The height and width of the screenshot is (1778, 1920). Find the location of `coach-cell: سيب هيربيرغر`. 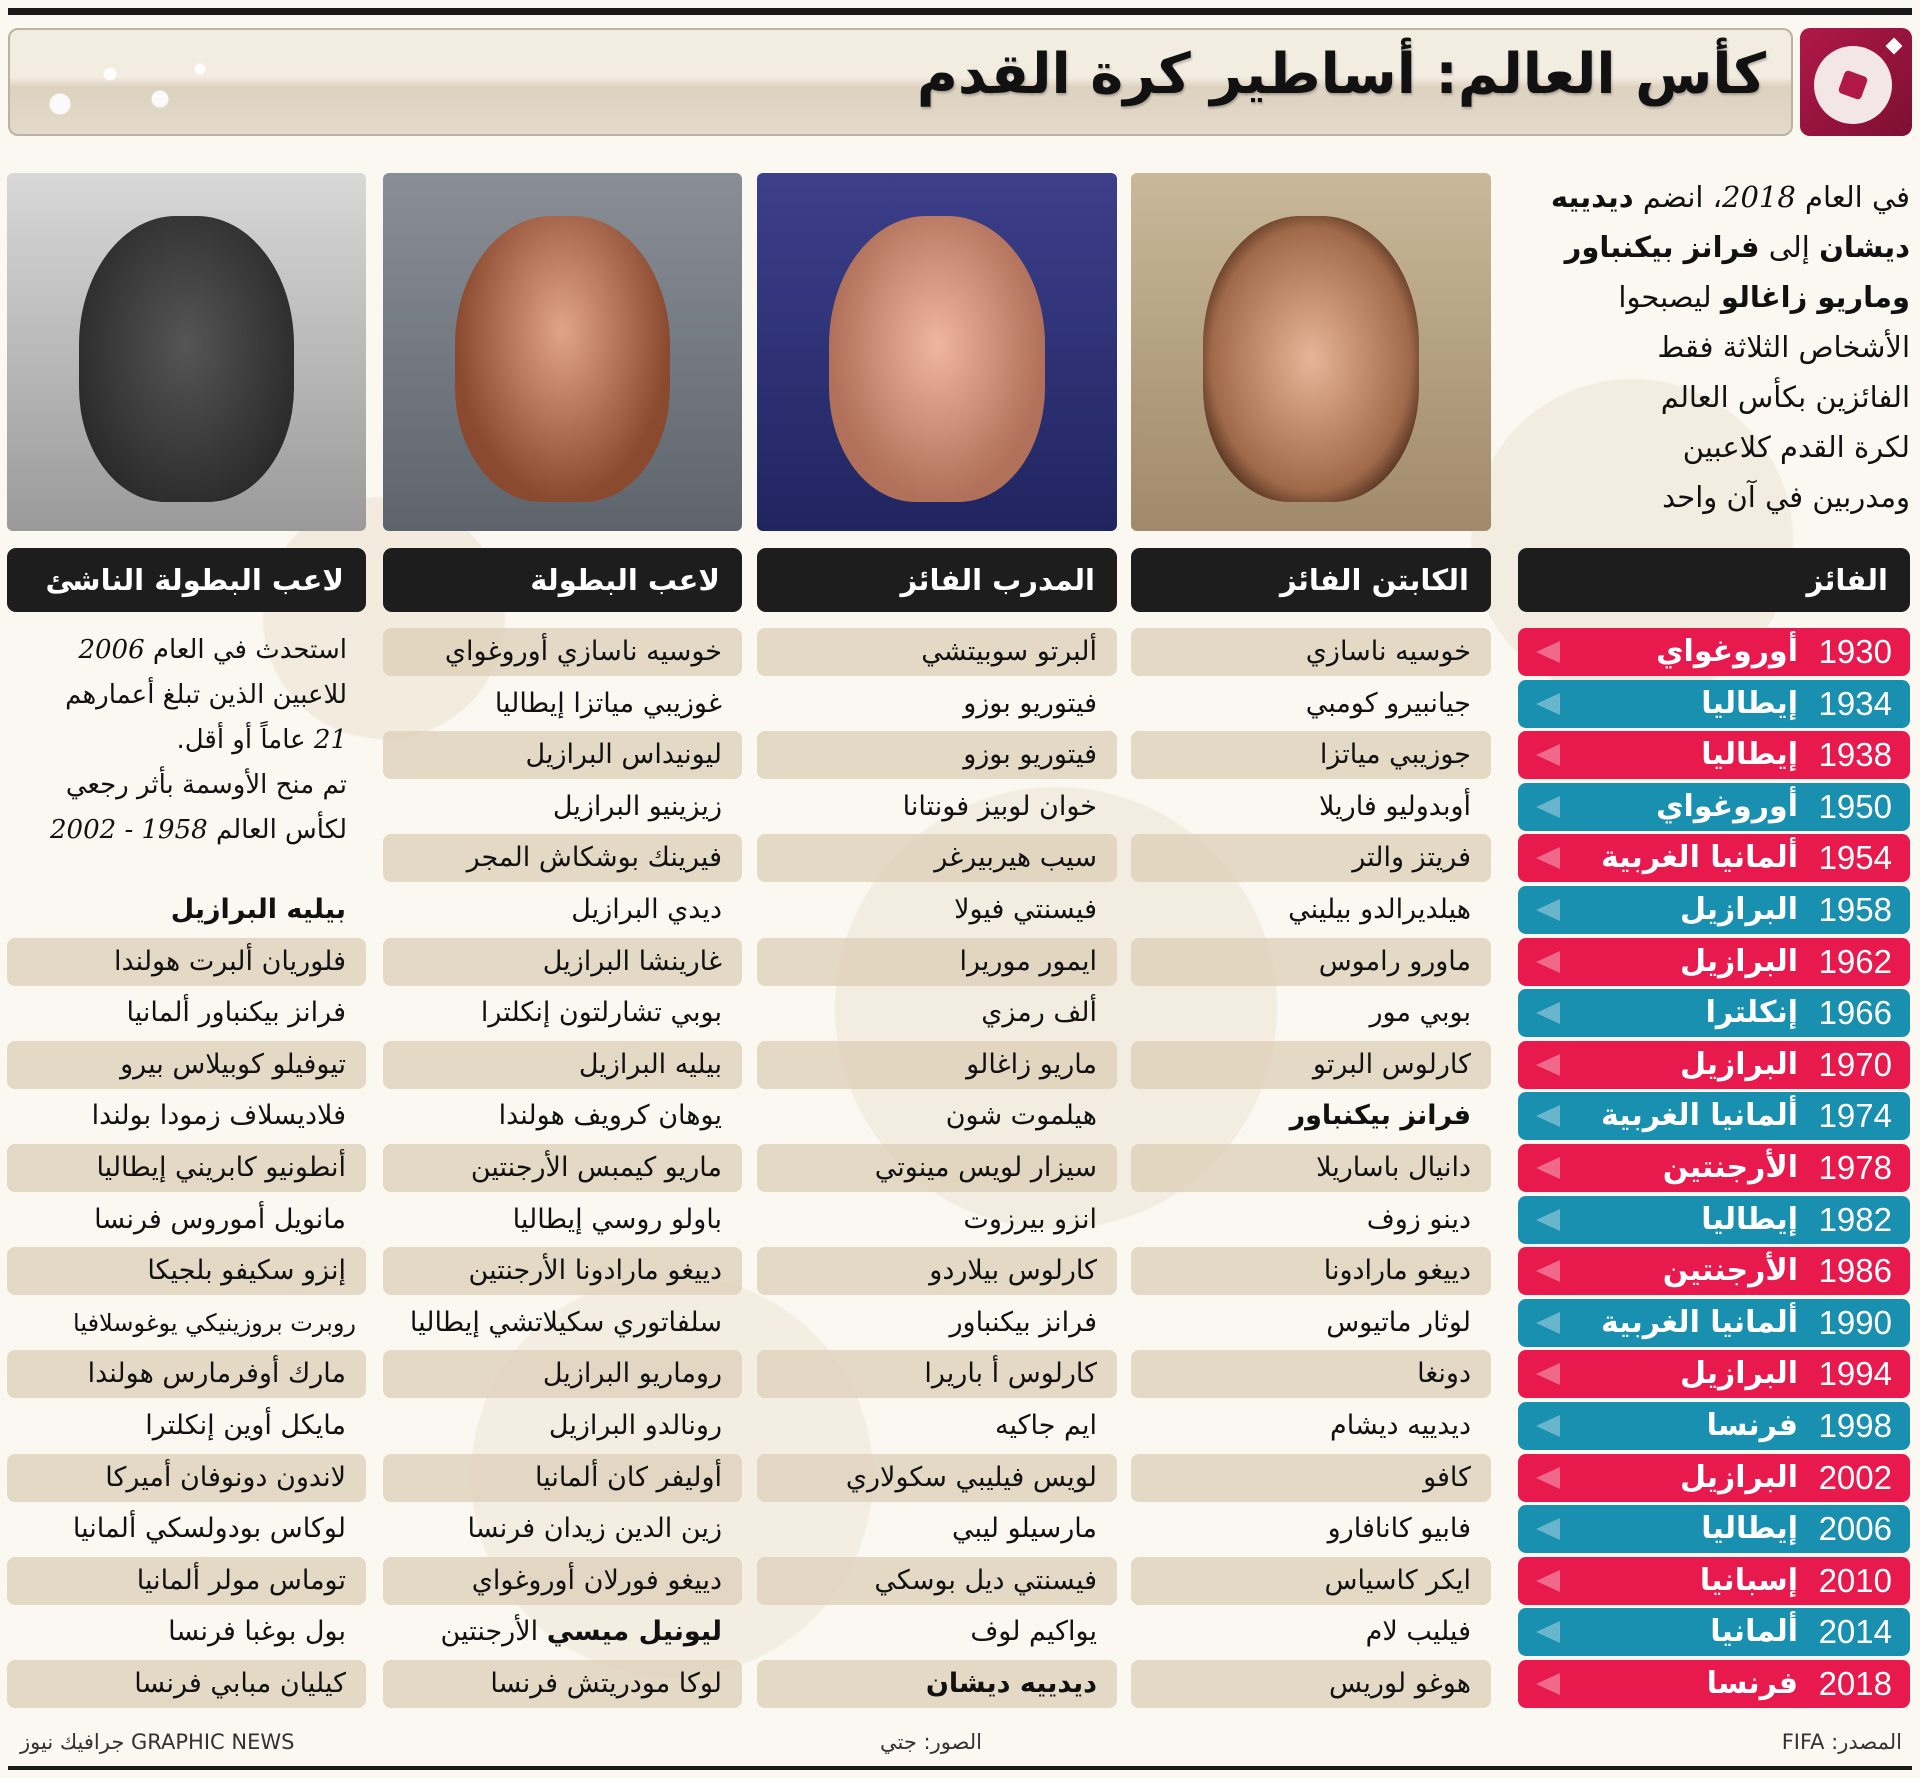

coach-cell: سيب هيربيرغر is located at coordinates (937, 858).